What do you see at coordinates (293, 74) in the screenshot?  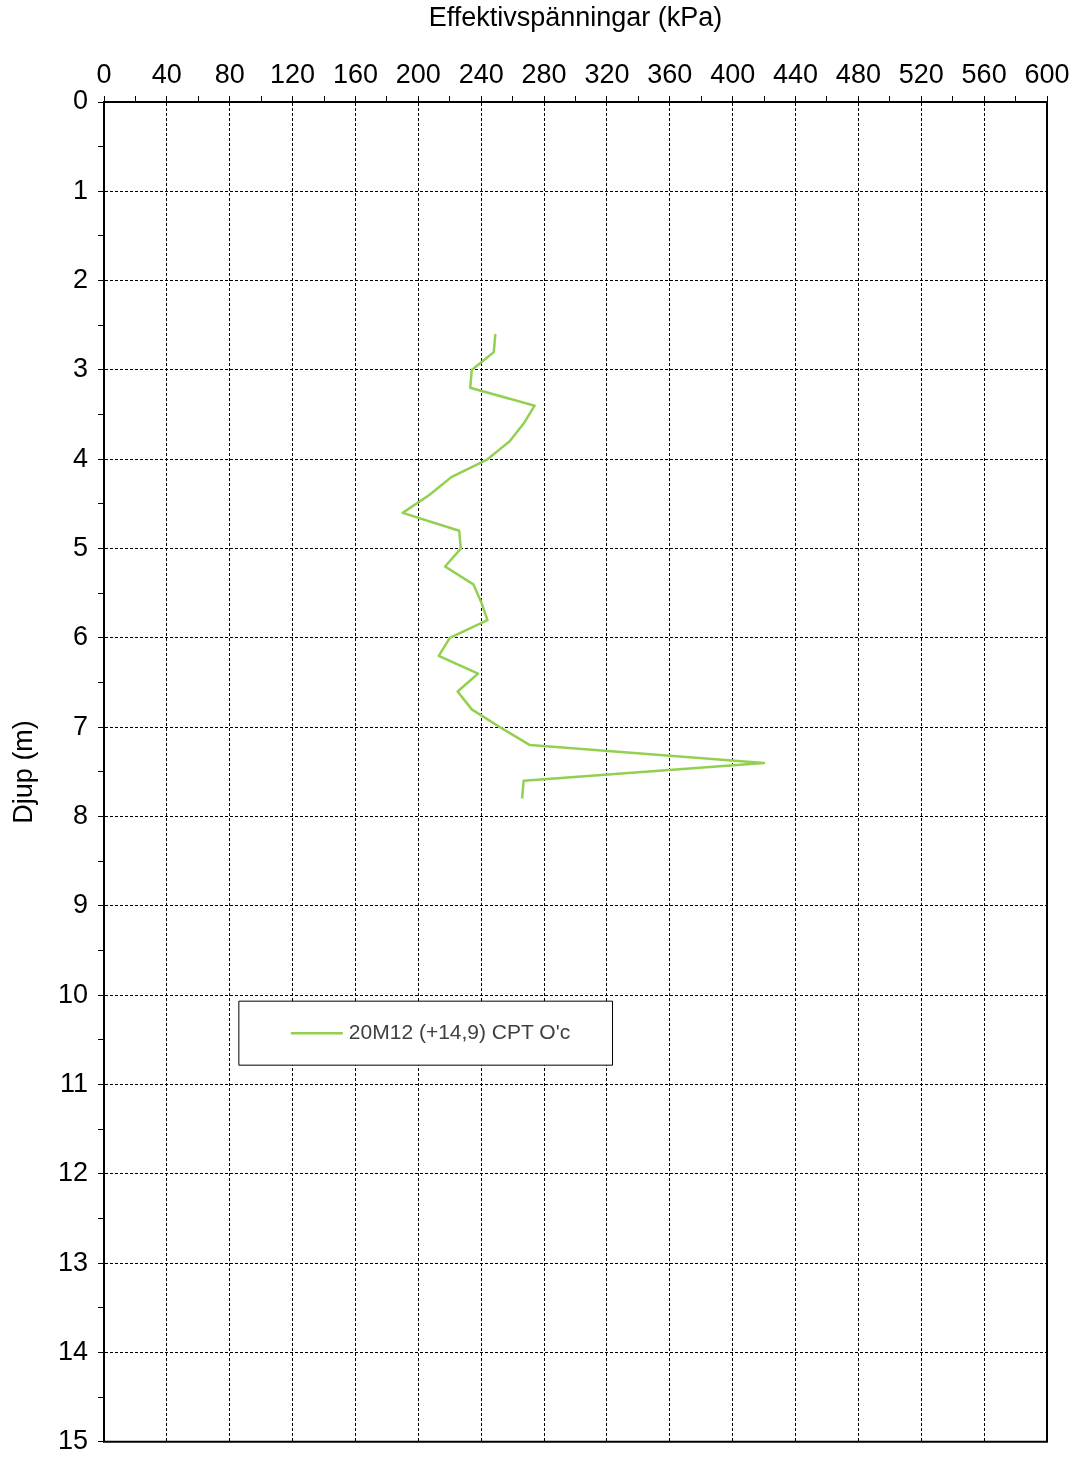 I see `x-tick-label: 120` at bounding box center [293, 74].